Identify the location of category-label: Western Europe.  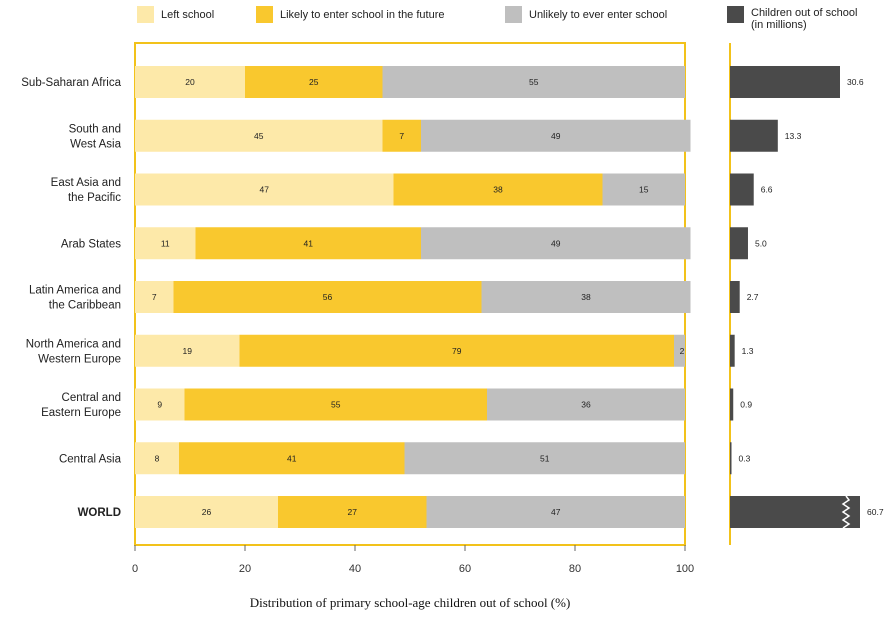
(79, 359).